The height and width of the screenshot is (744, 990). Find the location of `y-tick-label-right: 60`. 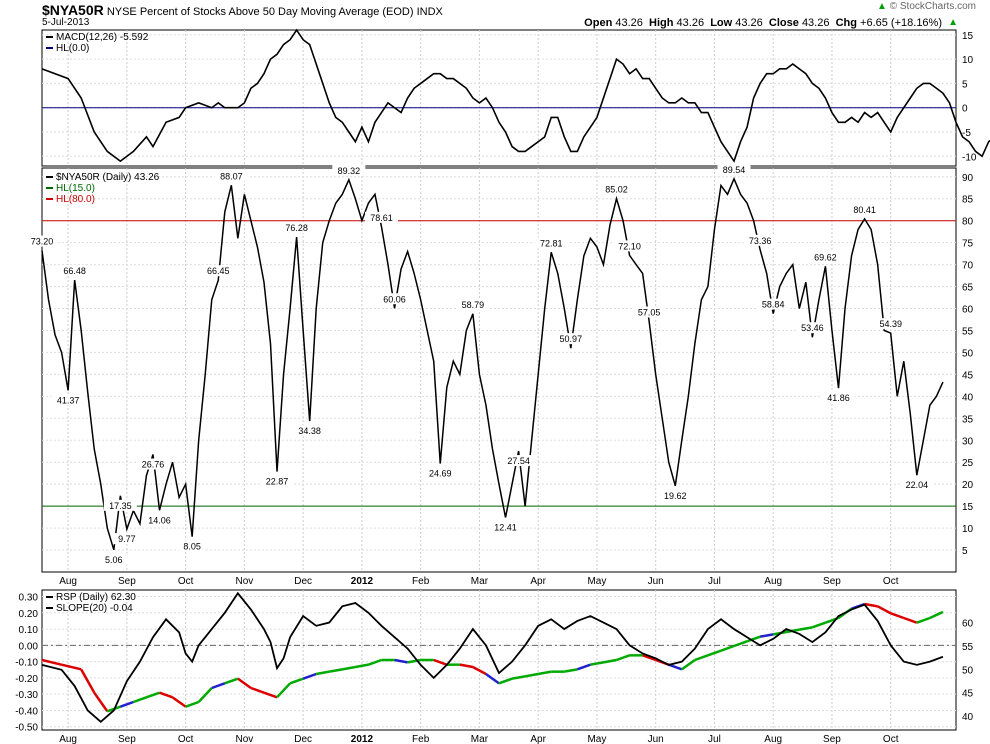

y-tick-label-right: 60 is located at coordinates (968, 624).